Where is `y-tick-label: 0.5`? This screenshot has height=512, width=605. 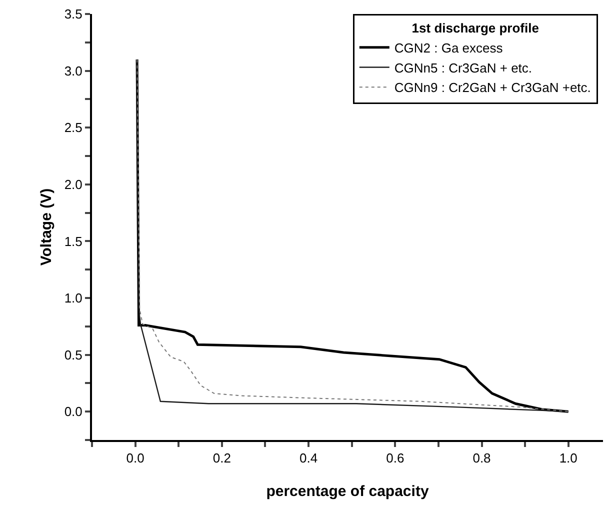
y-tick-label: 0.5 is located at coordinates (73, 354).